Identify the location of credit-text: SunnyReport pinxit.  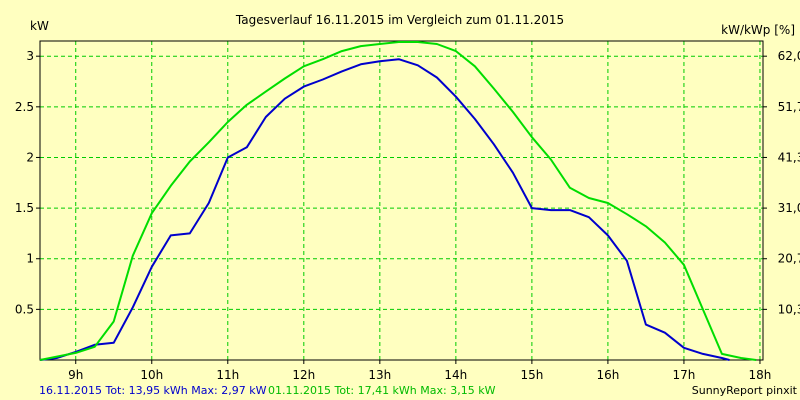
(745, 390).